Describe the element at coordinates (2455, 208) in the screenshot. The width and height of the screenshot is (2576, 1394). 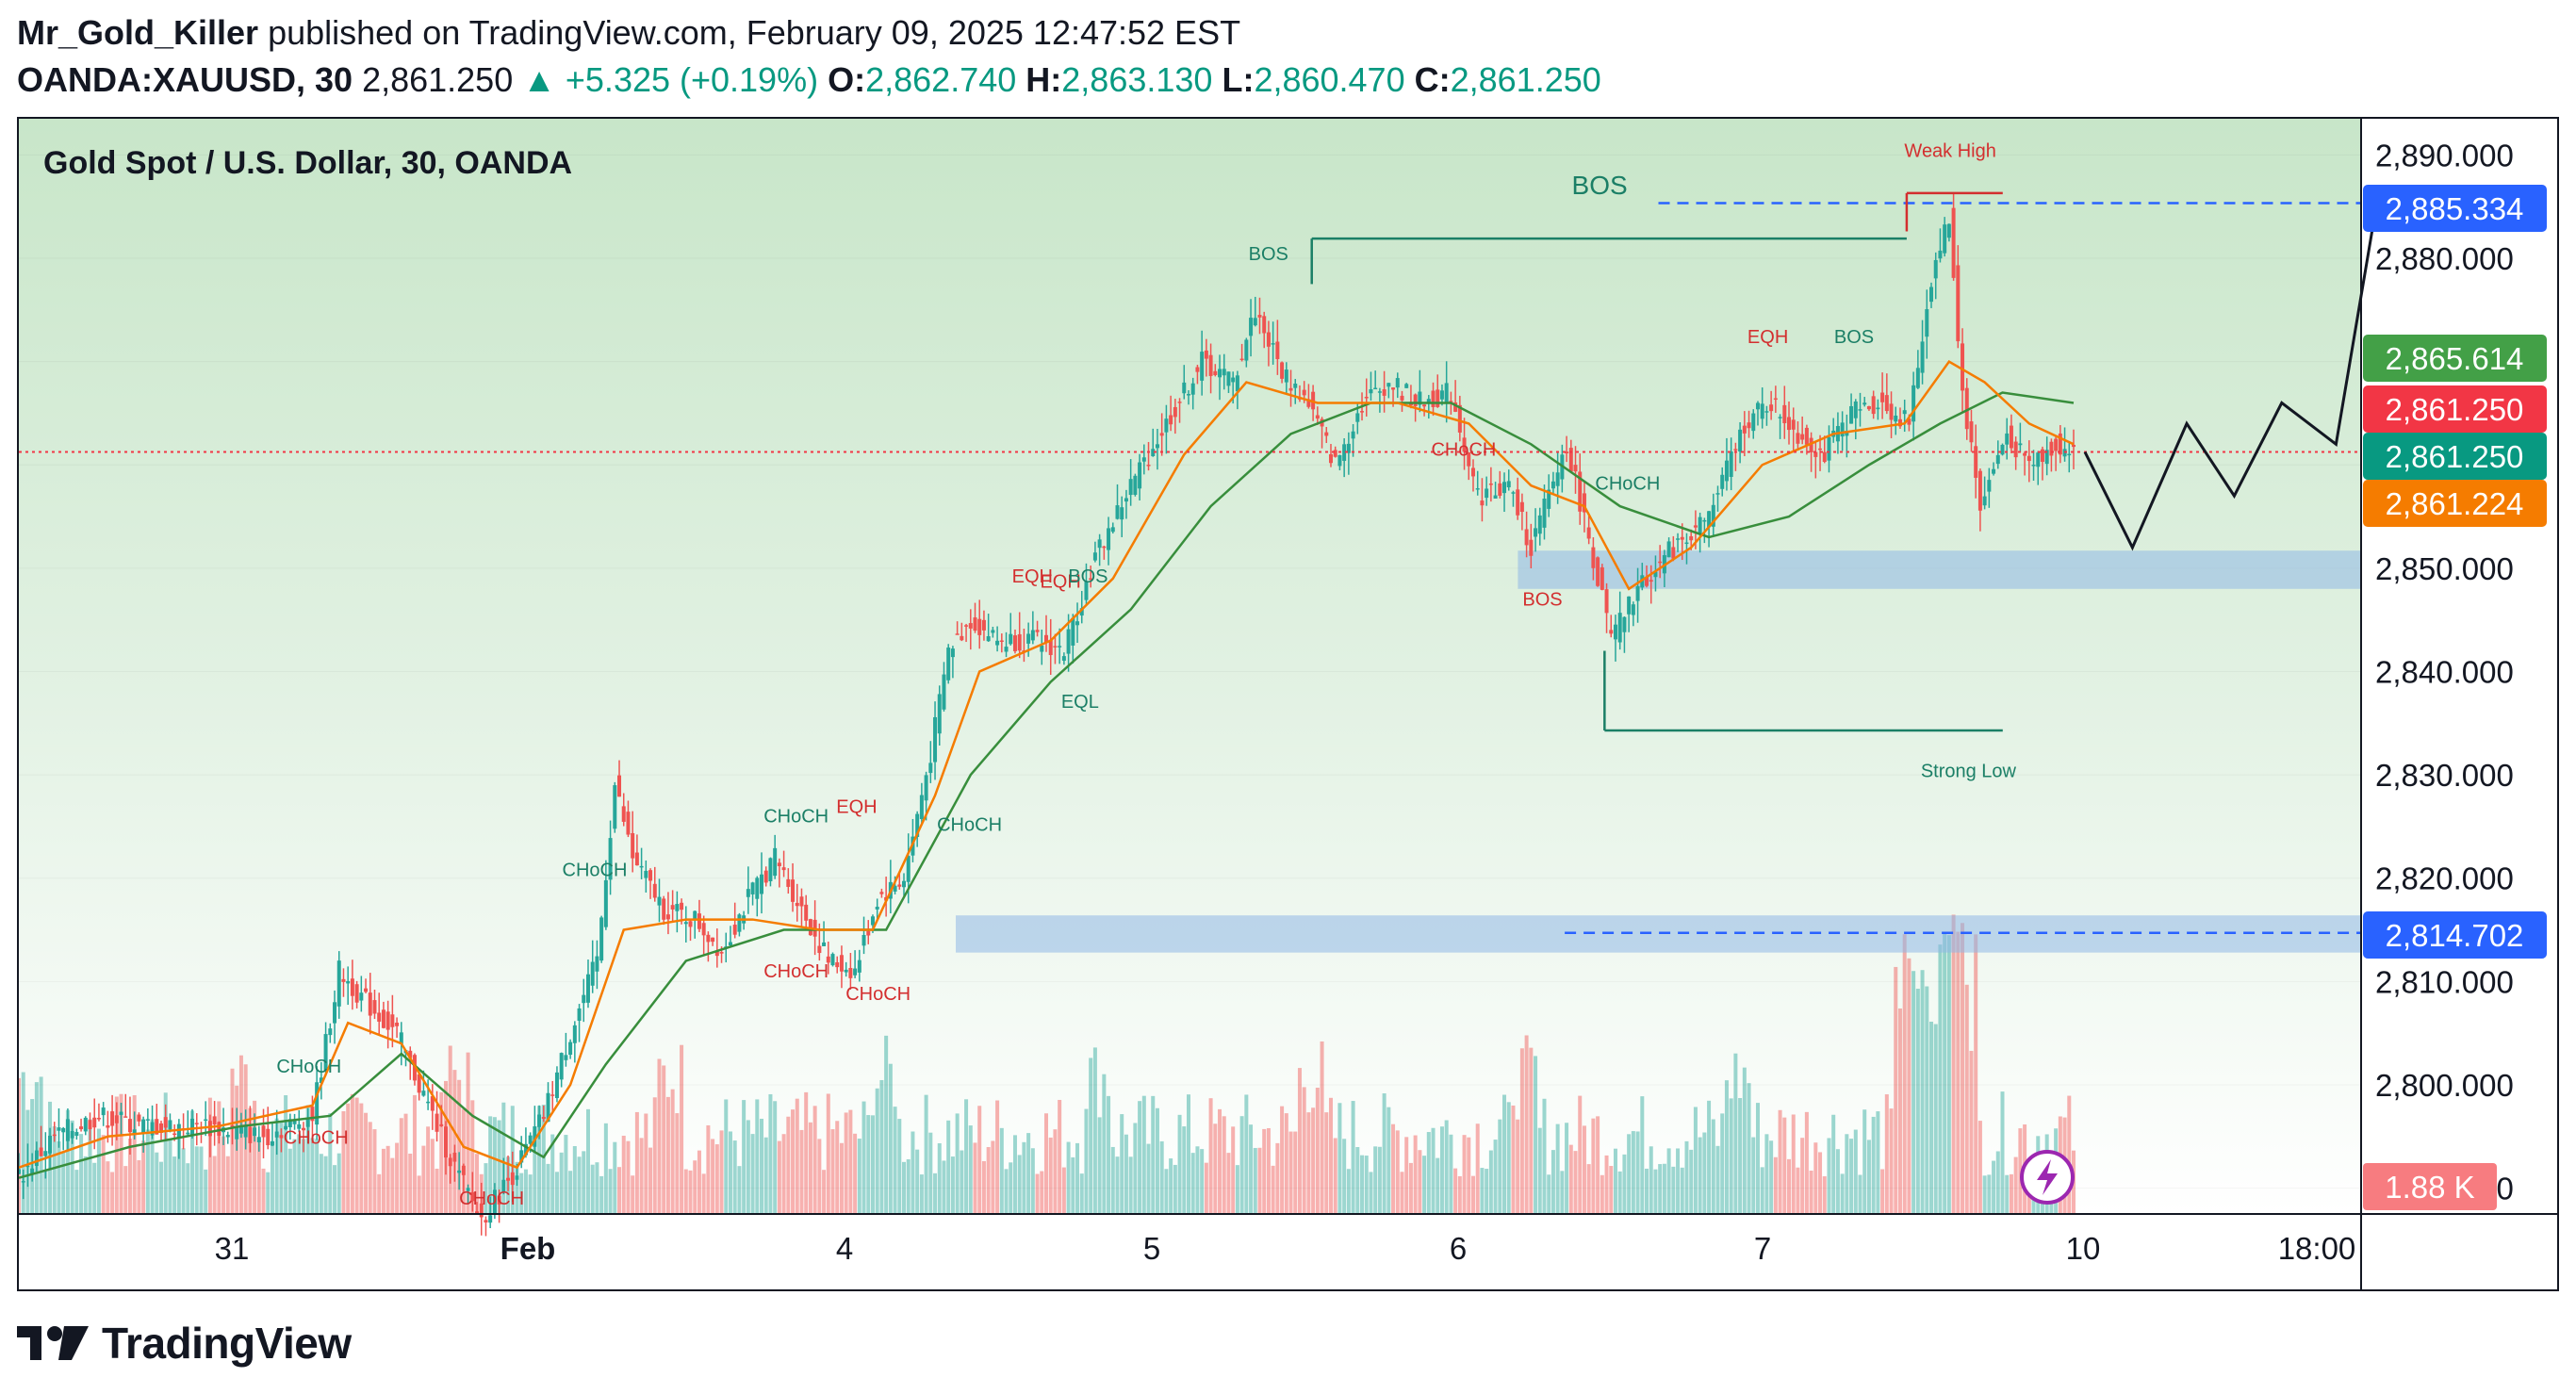
I see `price-tag-bg` at that location.